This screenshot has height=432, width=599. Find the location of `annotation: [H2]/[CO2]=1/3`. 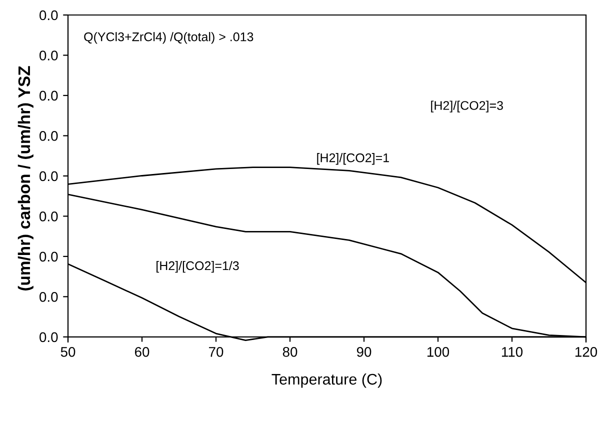

annotation: [H2]/[CO2]=1/3 is located at coordinates (197, 266).